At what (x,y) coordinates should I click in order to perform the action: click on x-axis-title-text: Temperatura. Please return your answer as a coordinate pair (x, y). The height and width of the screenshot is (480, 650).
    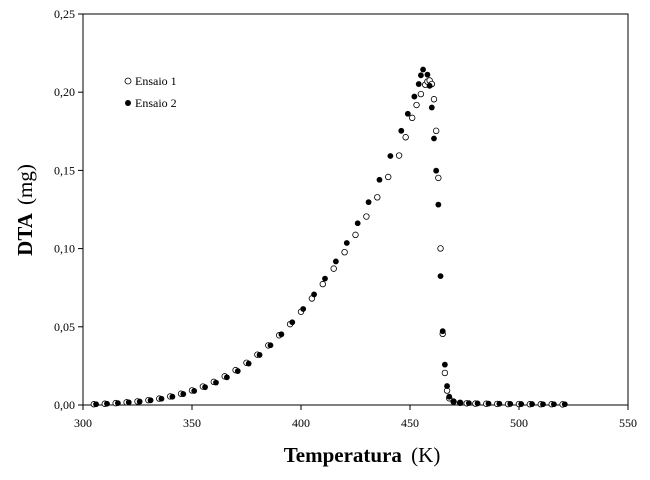
    Looking at the image, I should click on (343, 455).